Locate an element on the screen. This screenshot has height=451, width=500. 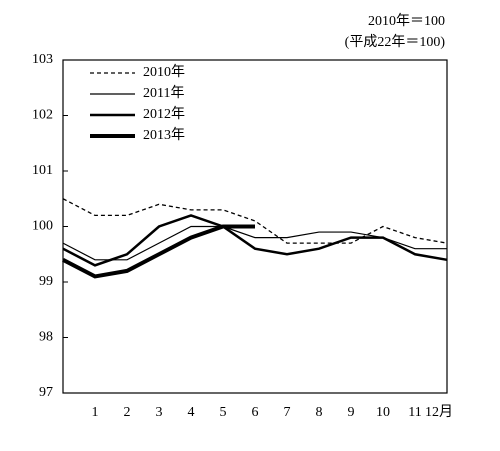
y-tick-label: 102 is located at coordinates (42, 115).